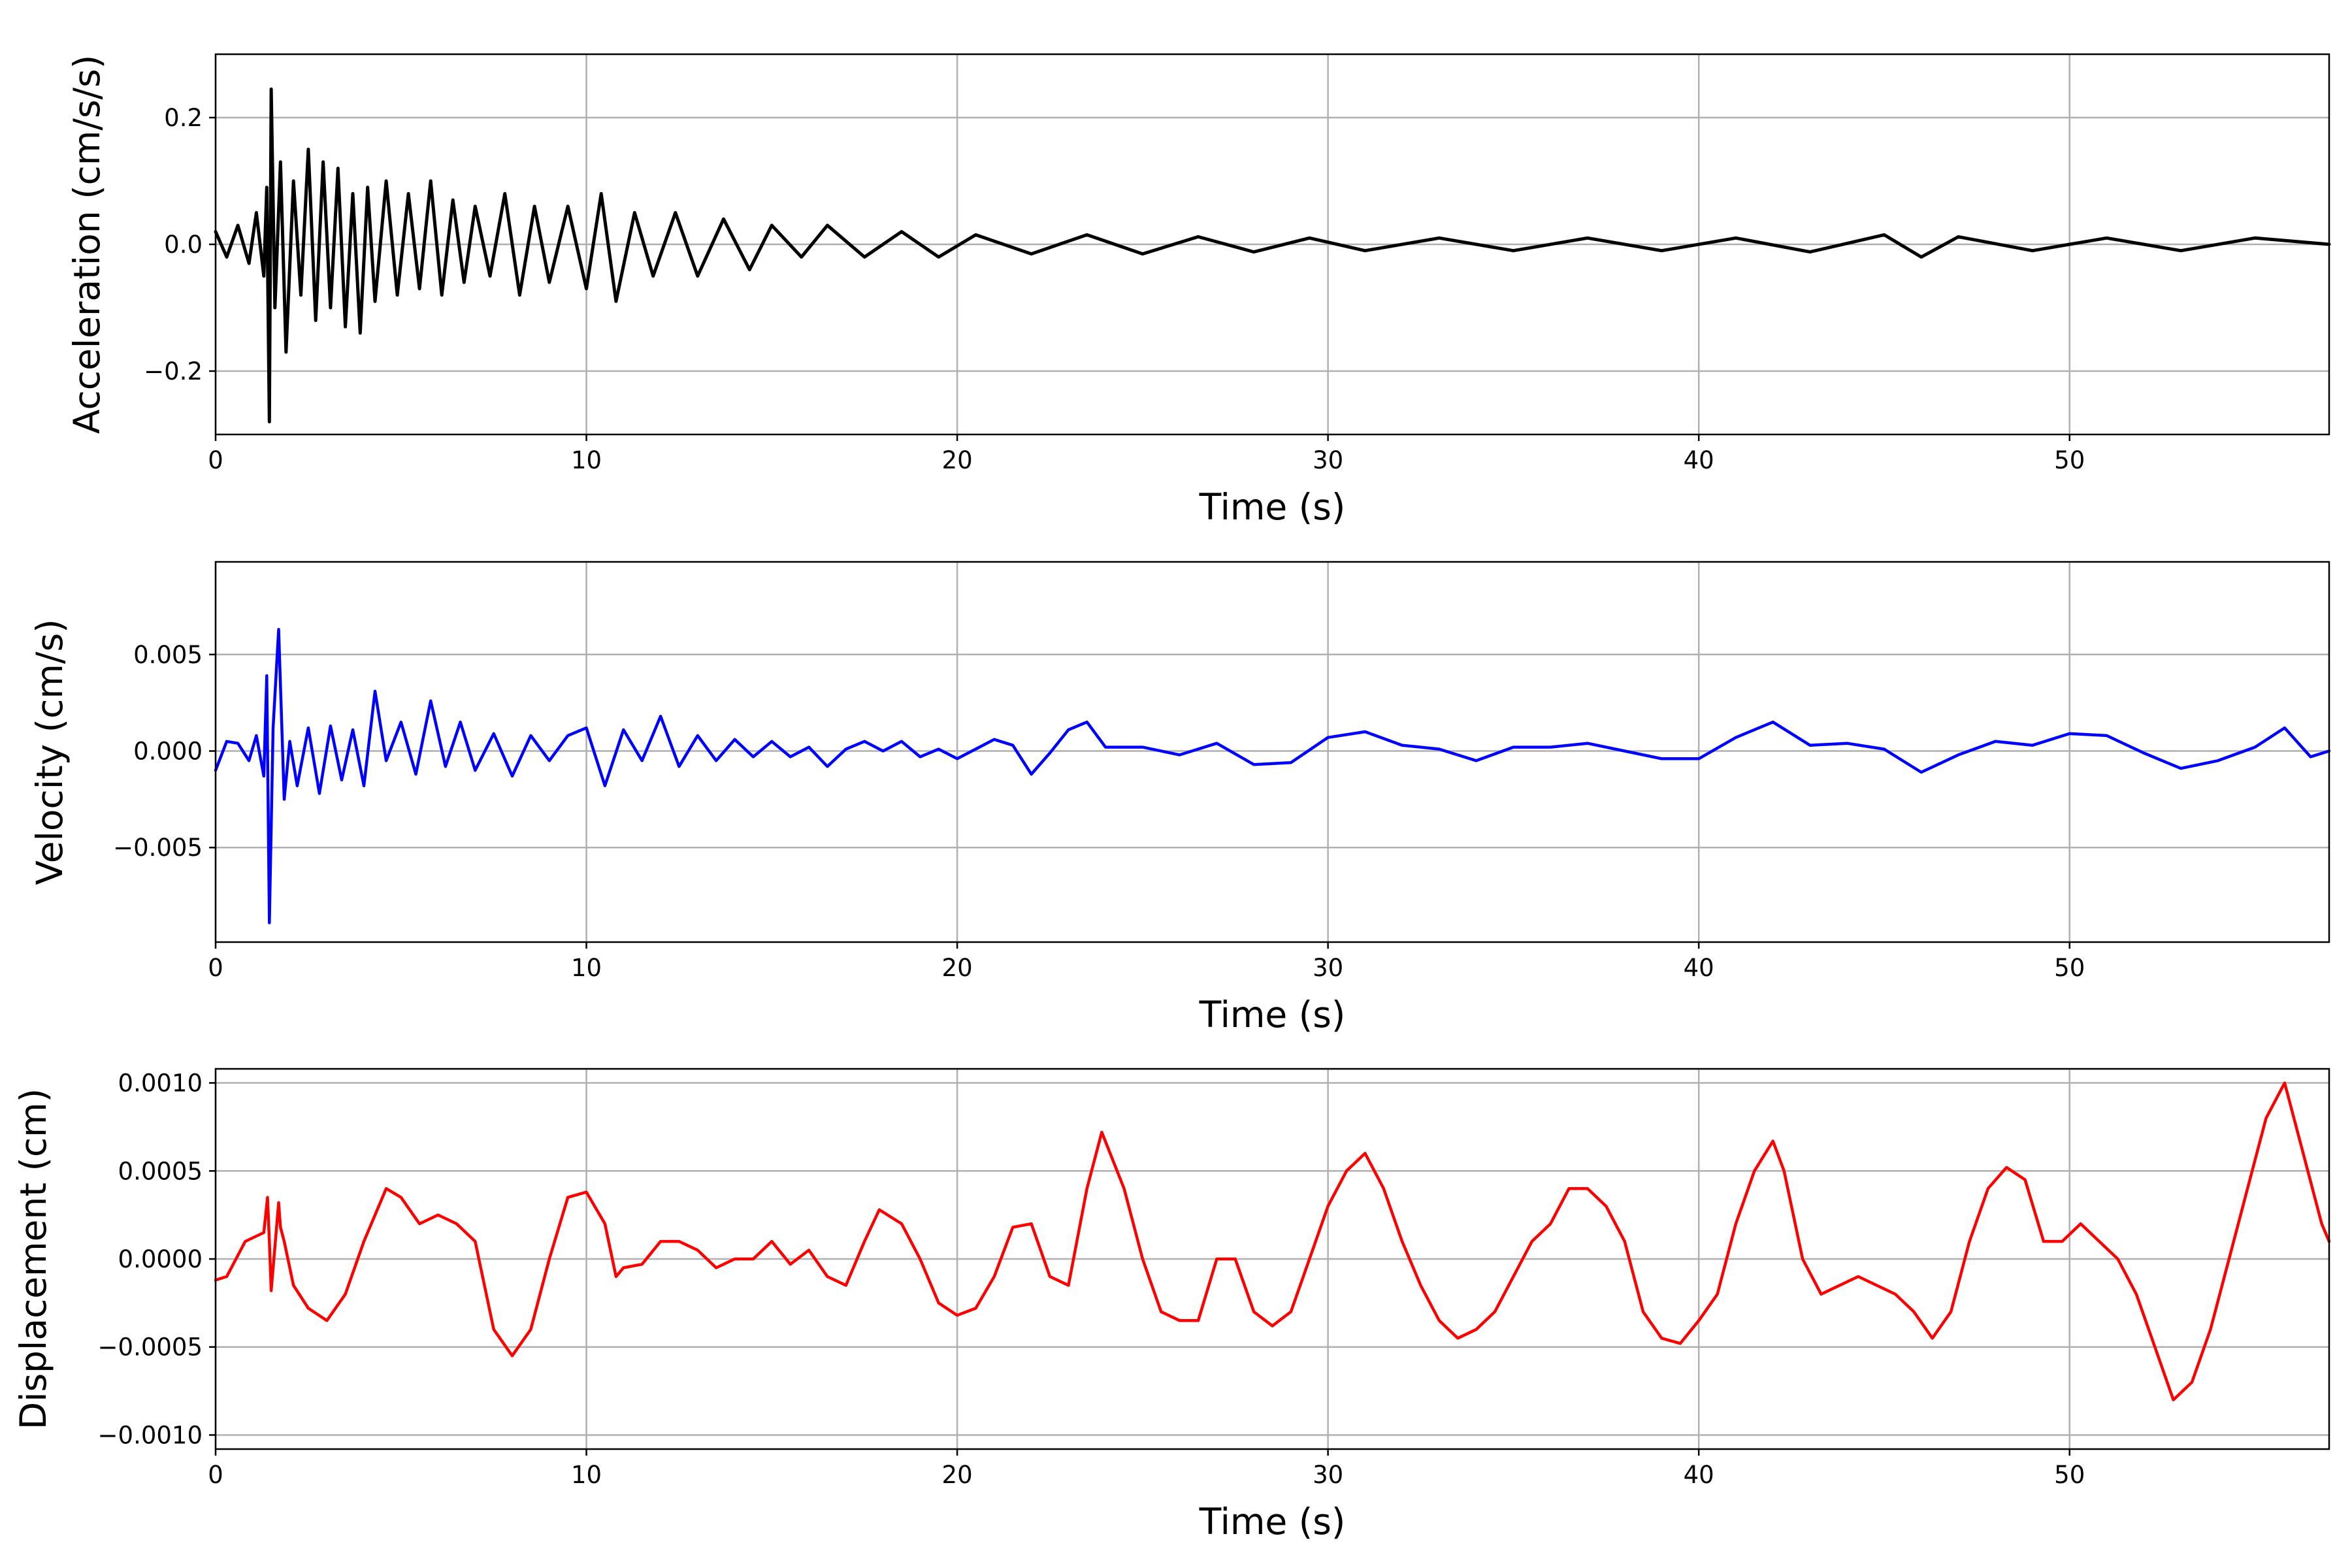 This screenshot has width=2352, height=1568. Describe the element at coordinates (1328, 1475) in the screenshot. I see `displacement-x-tick-label-3: 30` at that location.